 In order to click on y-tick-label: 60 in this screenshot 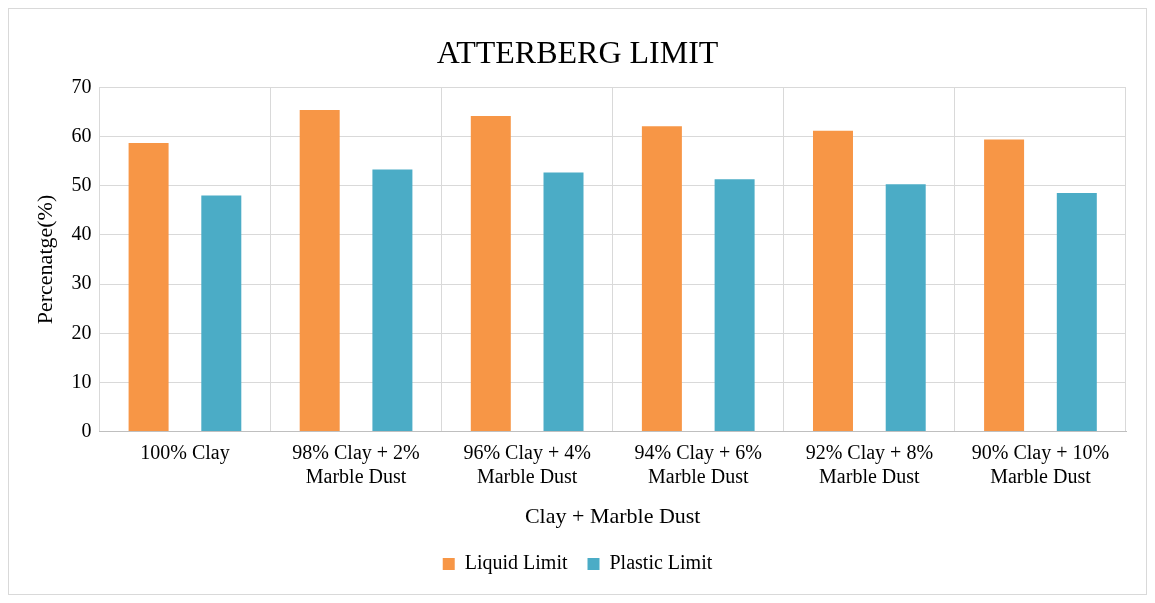, I will do `click(81, 134)`.